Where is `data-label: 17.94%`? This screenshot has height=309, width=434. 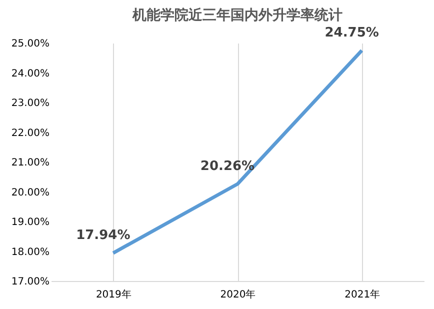 data-label: 17.94% is located at coordinates (103, 236).